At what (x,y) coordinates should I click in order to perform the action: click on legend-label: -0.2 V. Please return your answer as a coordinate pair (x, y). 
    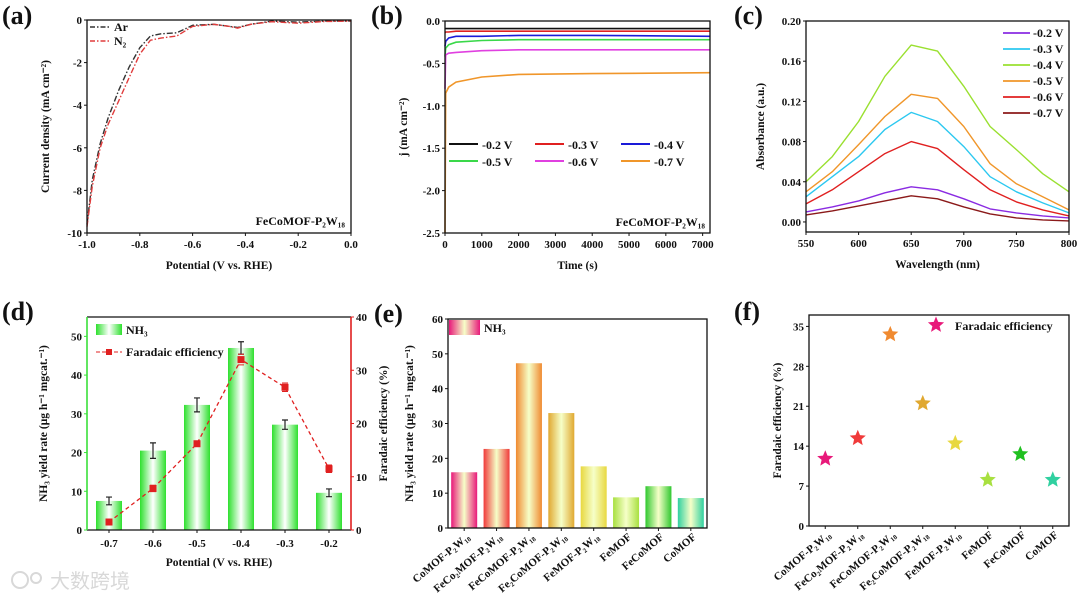
    Looking at the image, I should click on (497, 145).